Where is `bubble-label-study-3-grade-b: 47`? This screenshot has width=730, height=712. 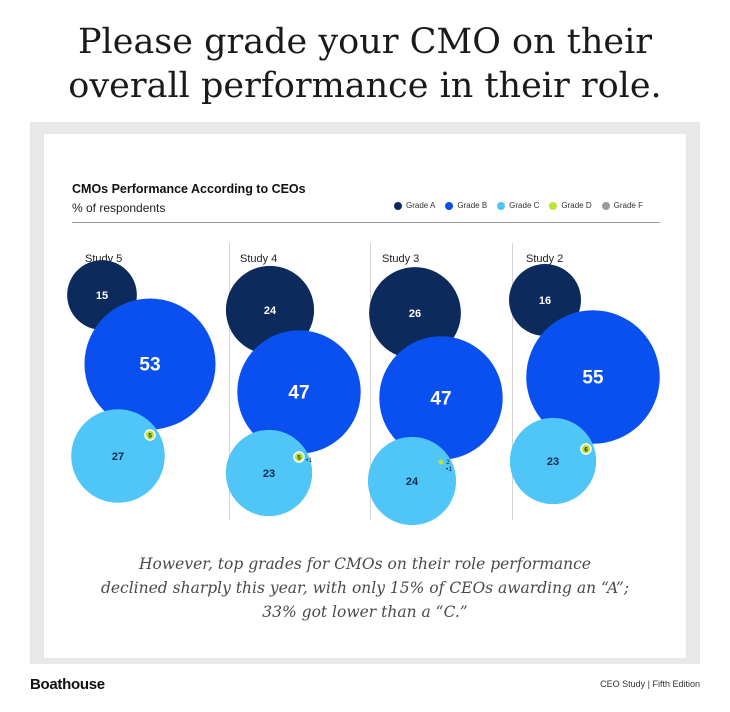
bubble-label-study-3-grade-b: 47 is located at coordinates (440, 399).